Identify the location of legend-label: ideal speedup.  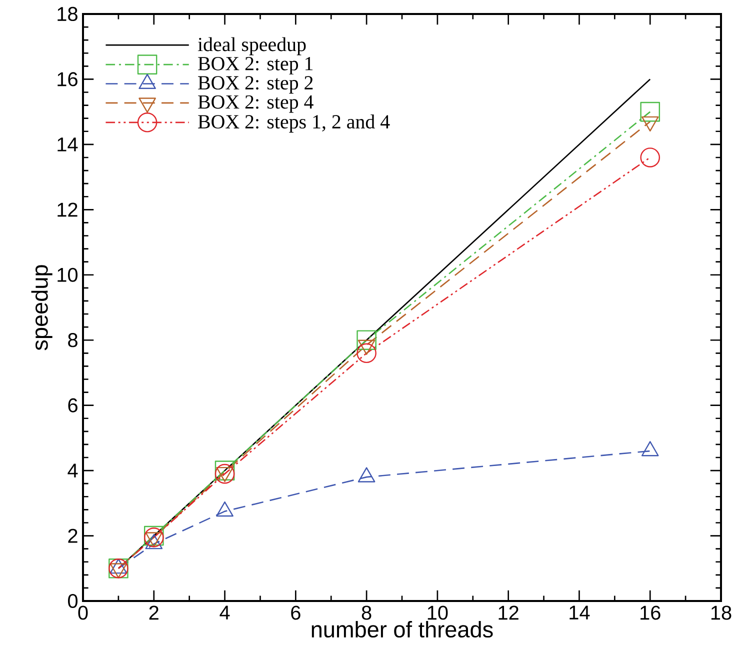
(252, 46).